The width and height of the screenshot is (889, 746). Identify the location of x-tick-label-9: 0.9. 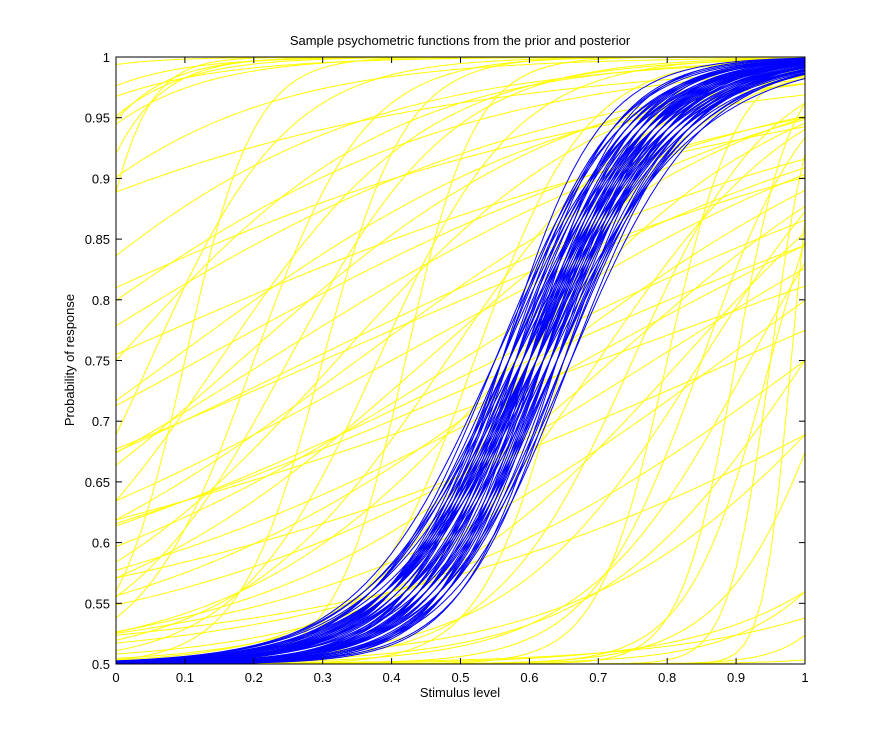
(736, 677).